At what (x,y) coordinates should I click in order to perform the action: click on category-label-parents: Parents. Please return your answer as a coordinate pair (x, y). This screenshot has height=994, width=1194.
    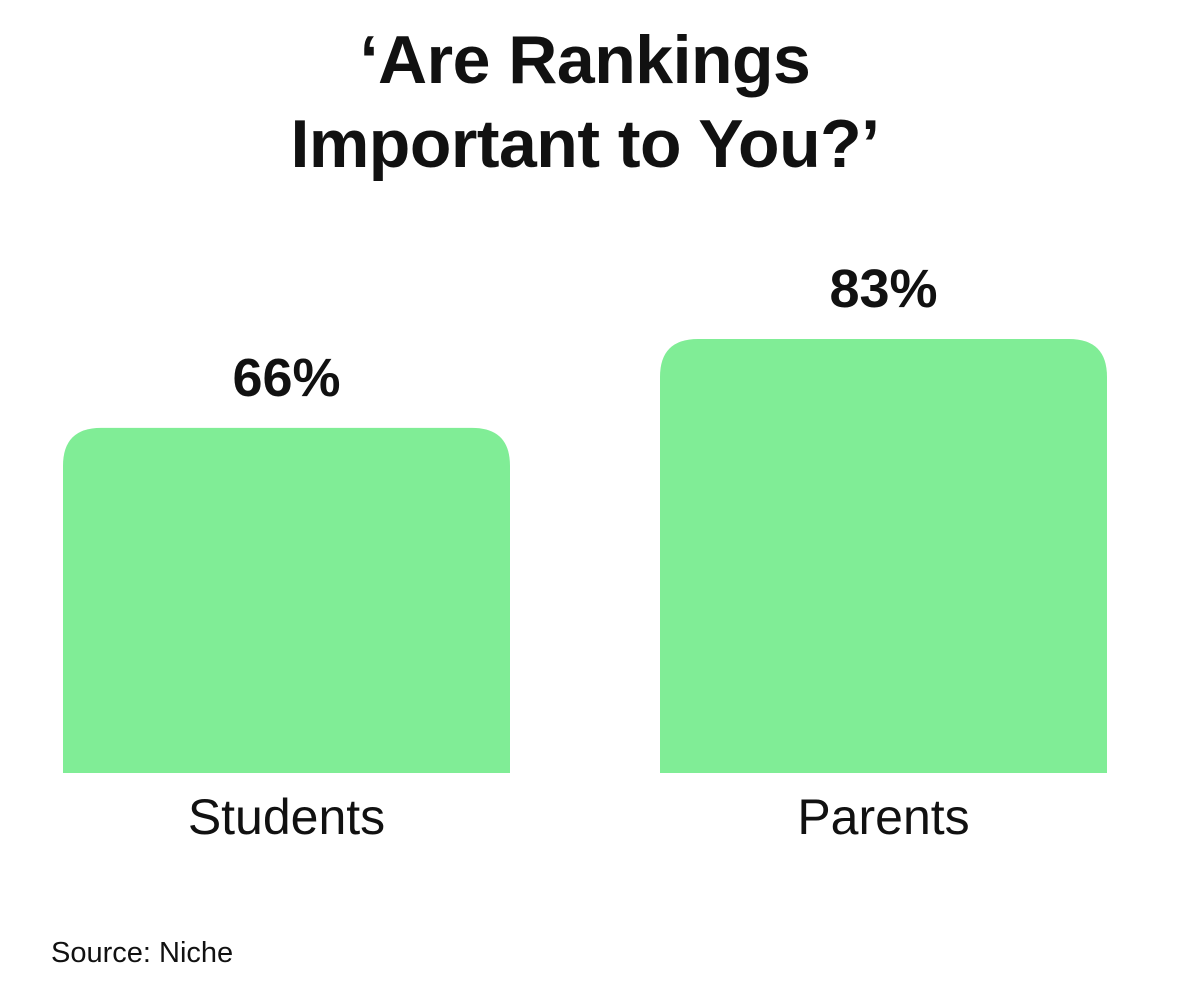
    Looking at the image, I should click on (883, 817).